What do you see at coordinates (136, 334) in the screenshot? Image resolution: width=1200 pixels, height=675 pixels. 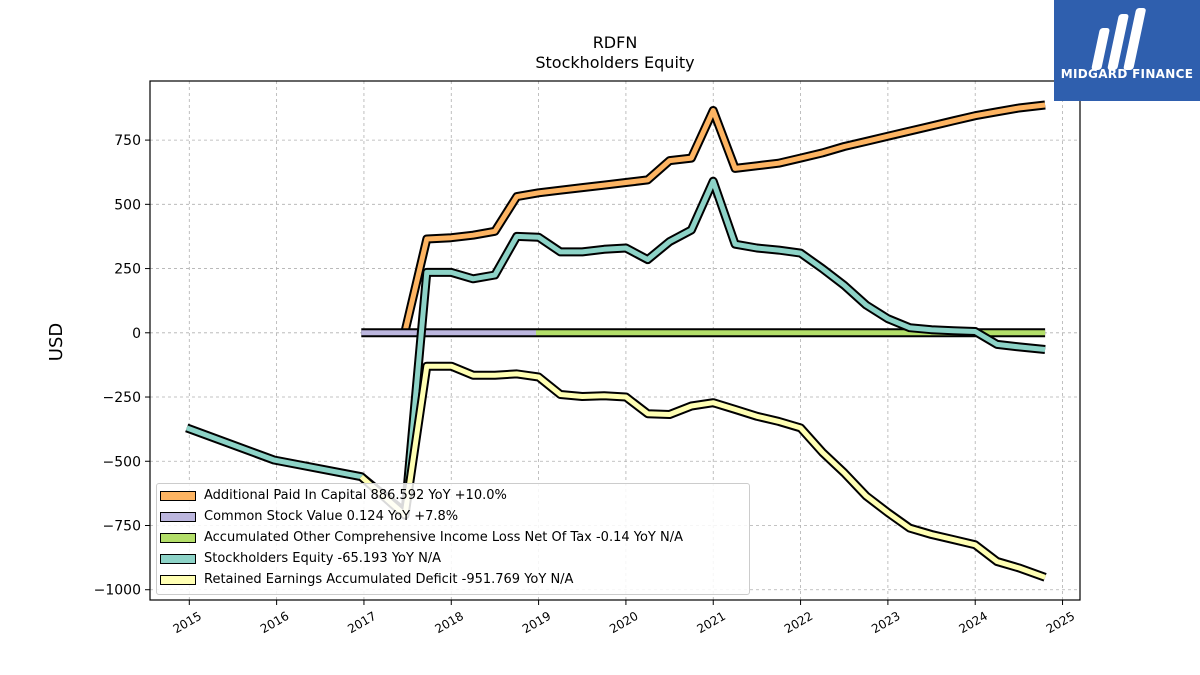 I see `y-tick-label: 0` at bounding box center [136, 334].